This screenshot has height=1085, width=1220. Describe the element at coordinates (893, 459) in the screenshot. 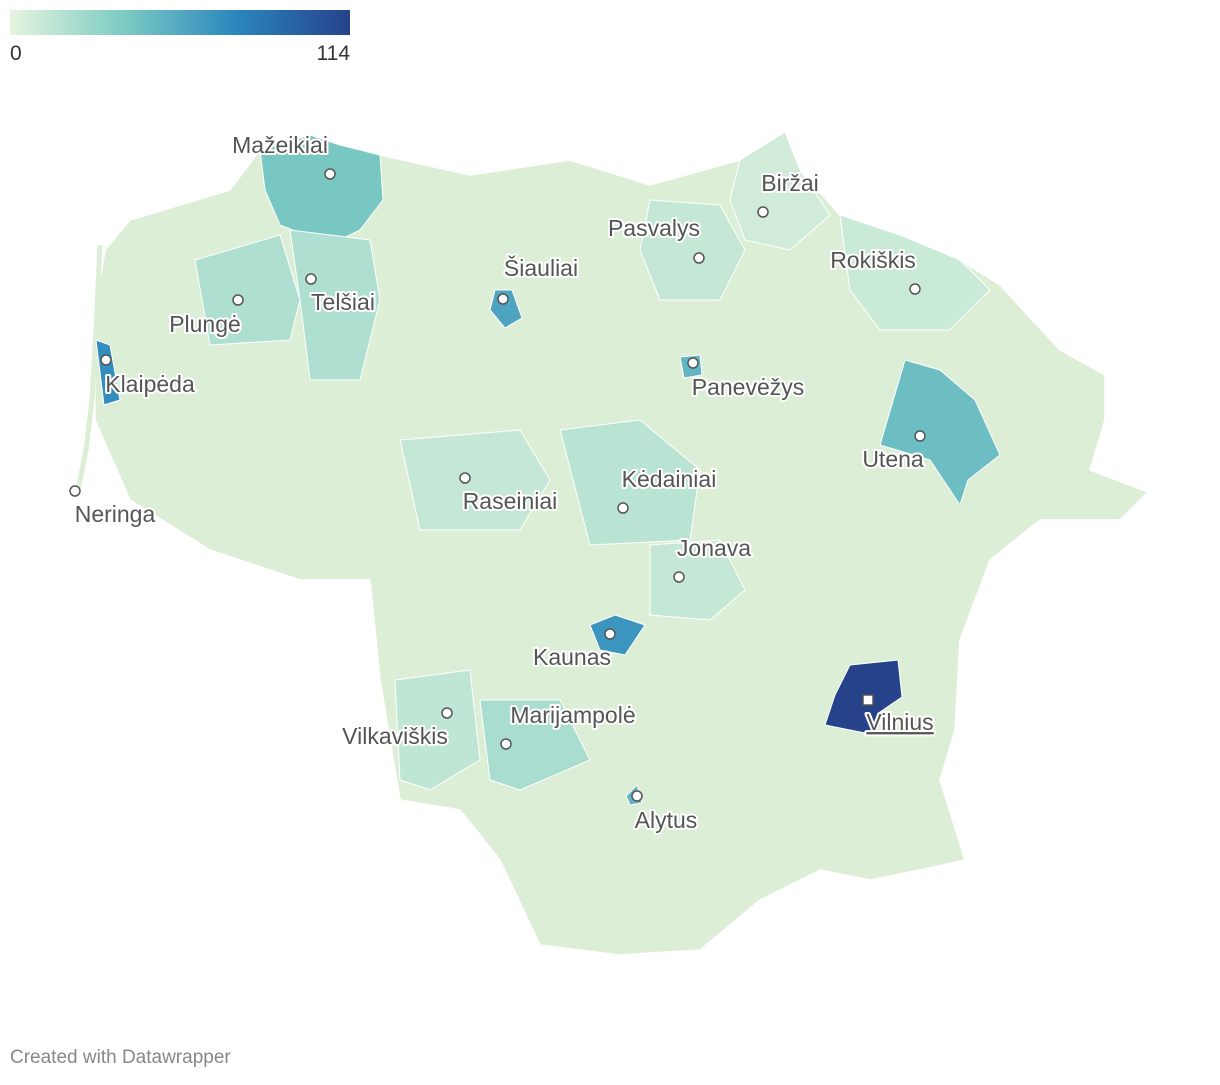

I see `city-label: Utena` at that location.